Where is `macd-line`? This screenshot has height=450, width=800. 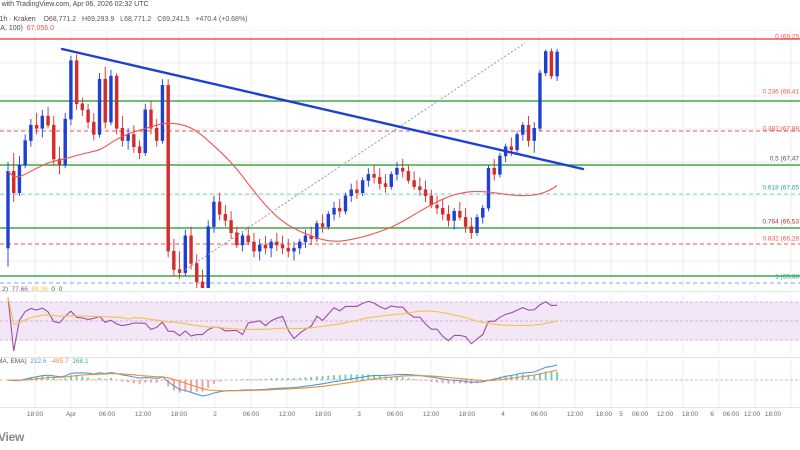 macd-line is located at coordinates (282, 380).